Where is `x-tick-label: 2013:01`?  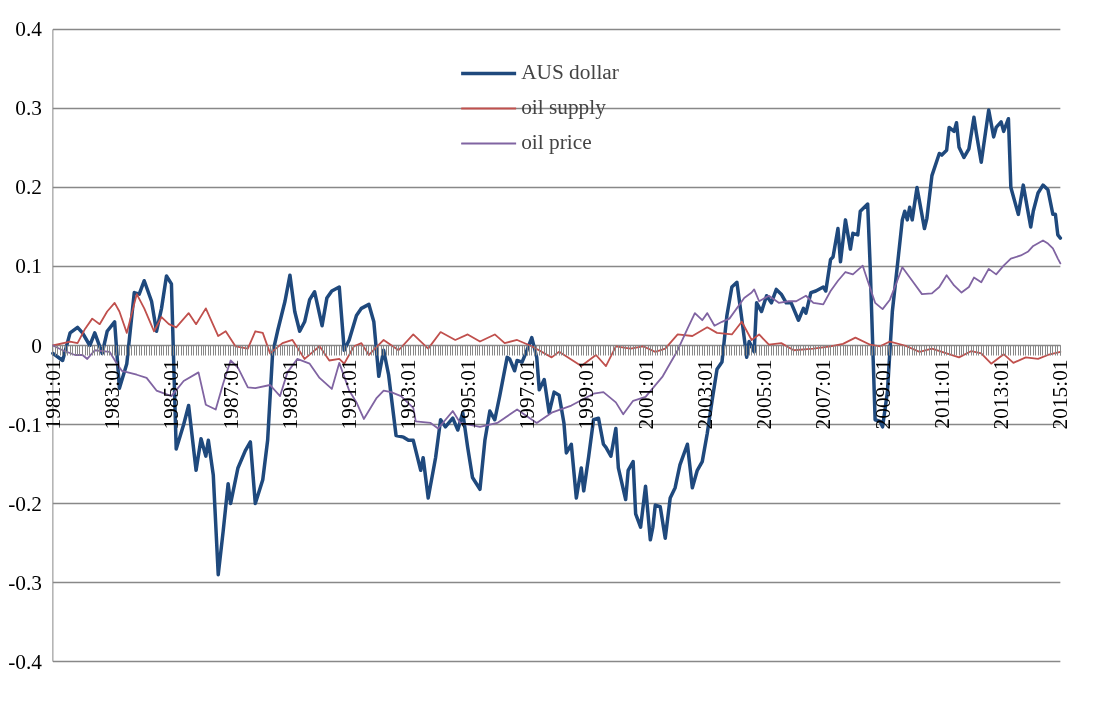
x-tick-label: 2013:01 is located at coordinates (1001, 394).